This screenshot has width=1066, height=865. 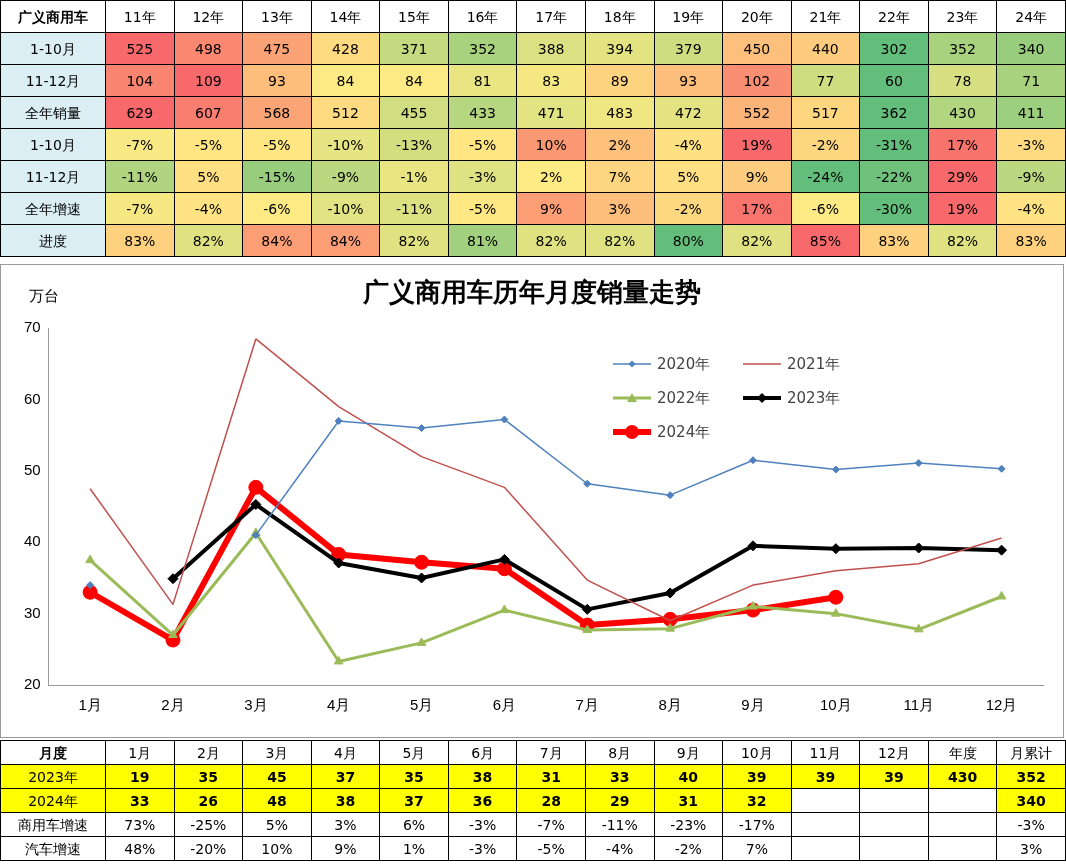 I want to click on legend-label: 2024年, so click(x=684, y=432).